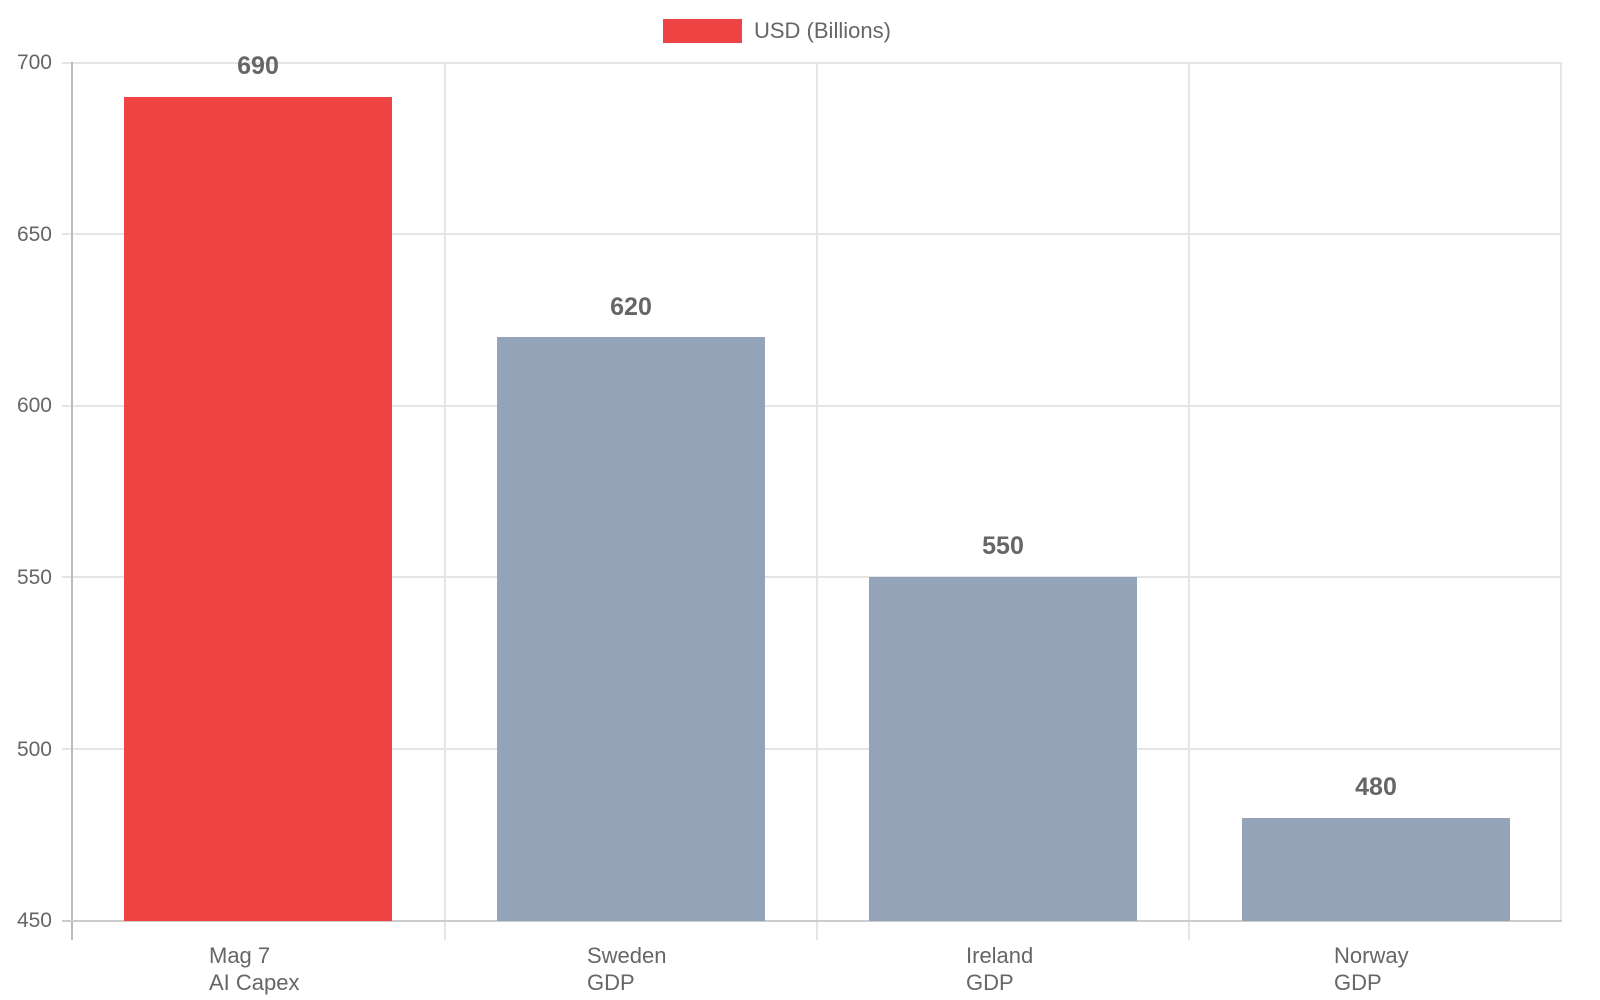 This screenshot has height=1000, width=1600. I want to click on x-tick-label-mag7: Mag 7 AI Capex, so click(254, 969).